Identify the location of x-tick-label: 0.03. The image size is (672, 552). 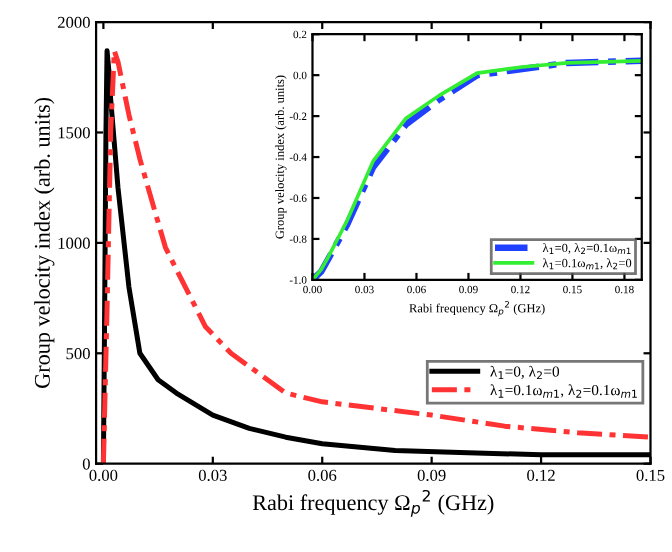
(212, 475).